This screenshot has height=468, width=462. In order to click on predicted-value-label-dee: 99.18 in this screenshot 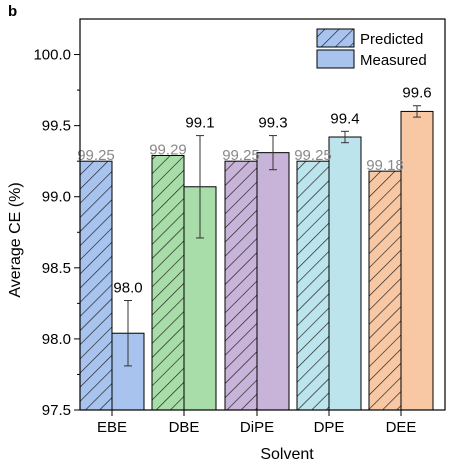, I will do `click(385, 165)`.